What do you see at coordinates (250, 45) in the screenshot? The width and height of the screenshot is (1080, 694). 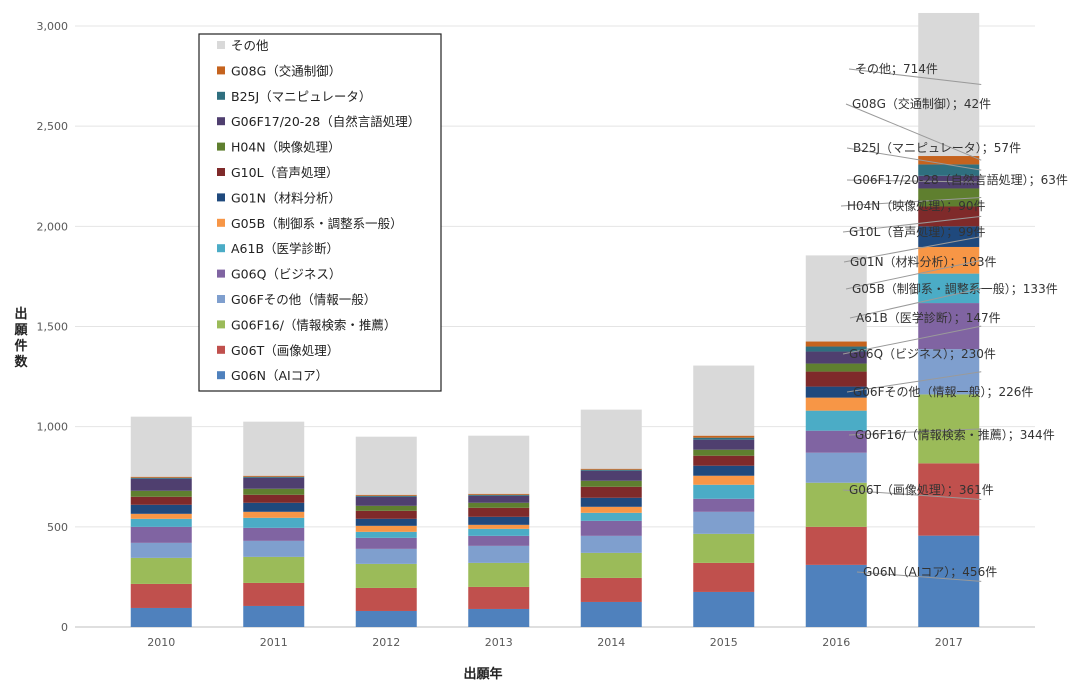 I see `legend-label: その他` at bounding box center [250, 45].